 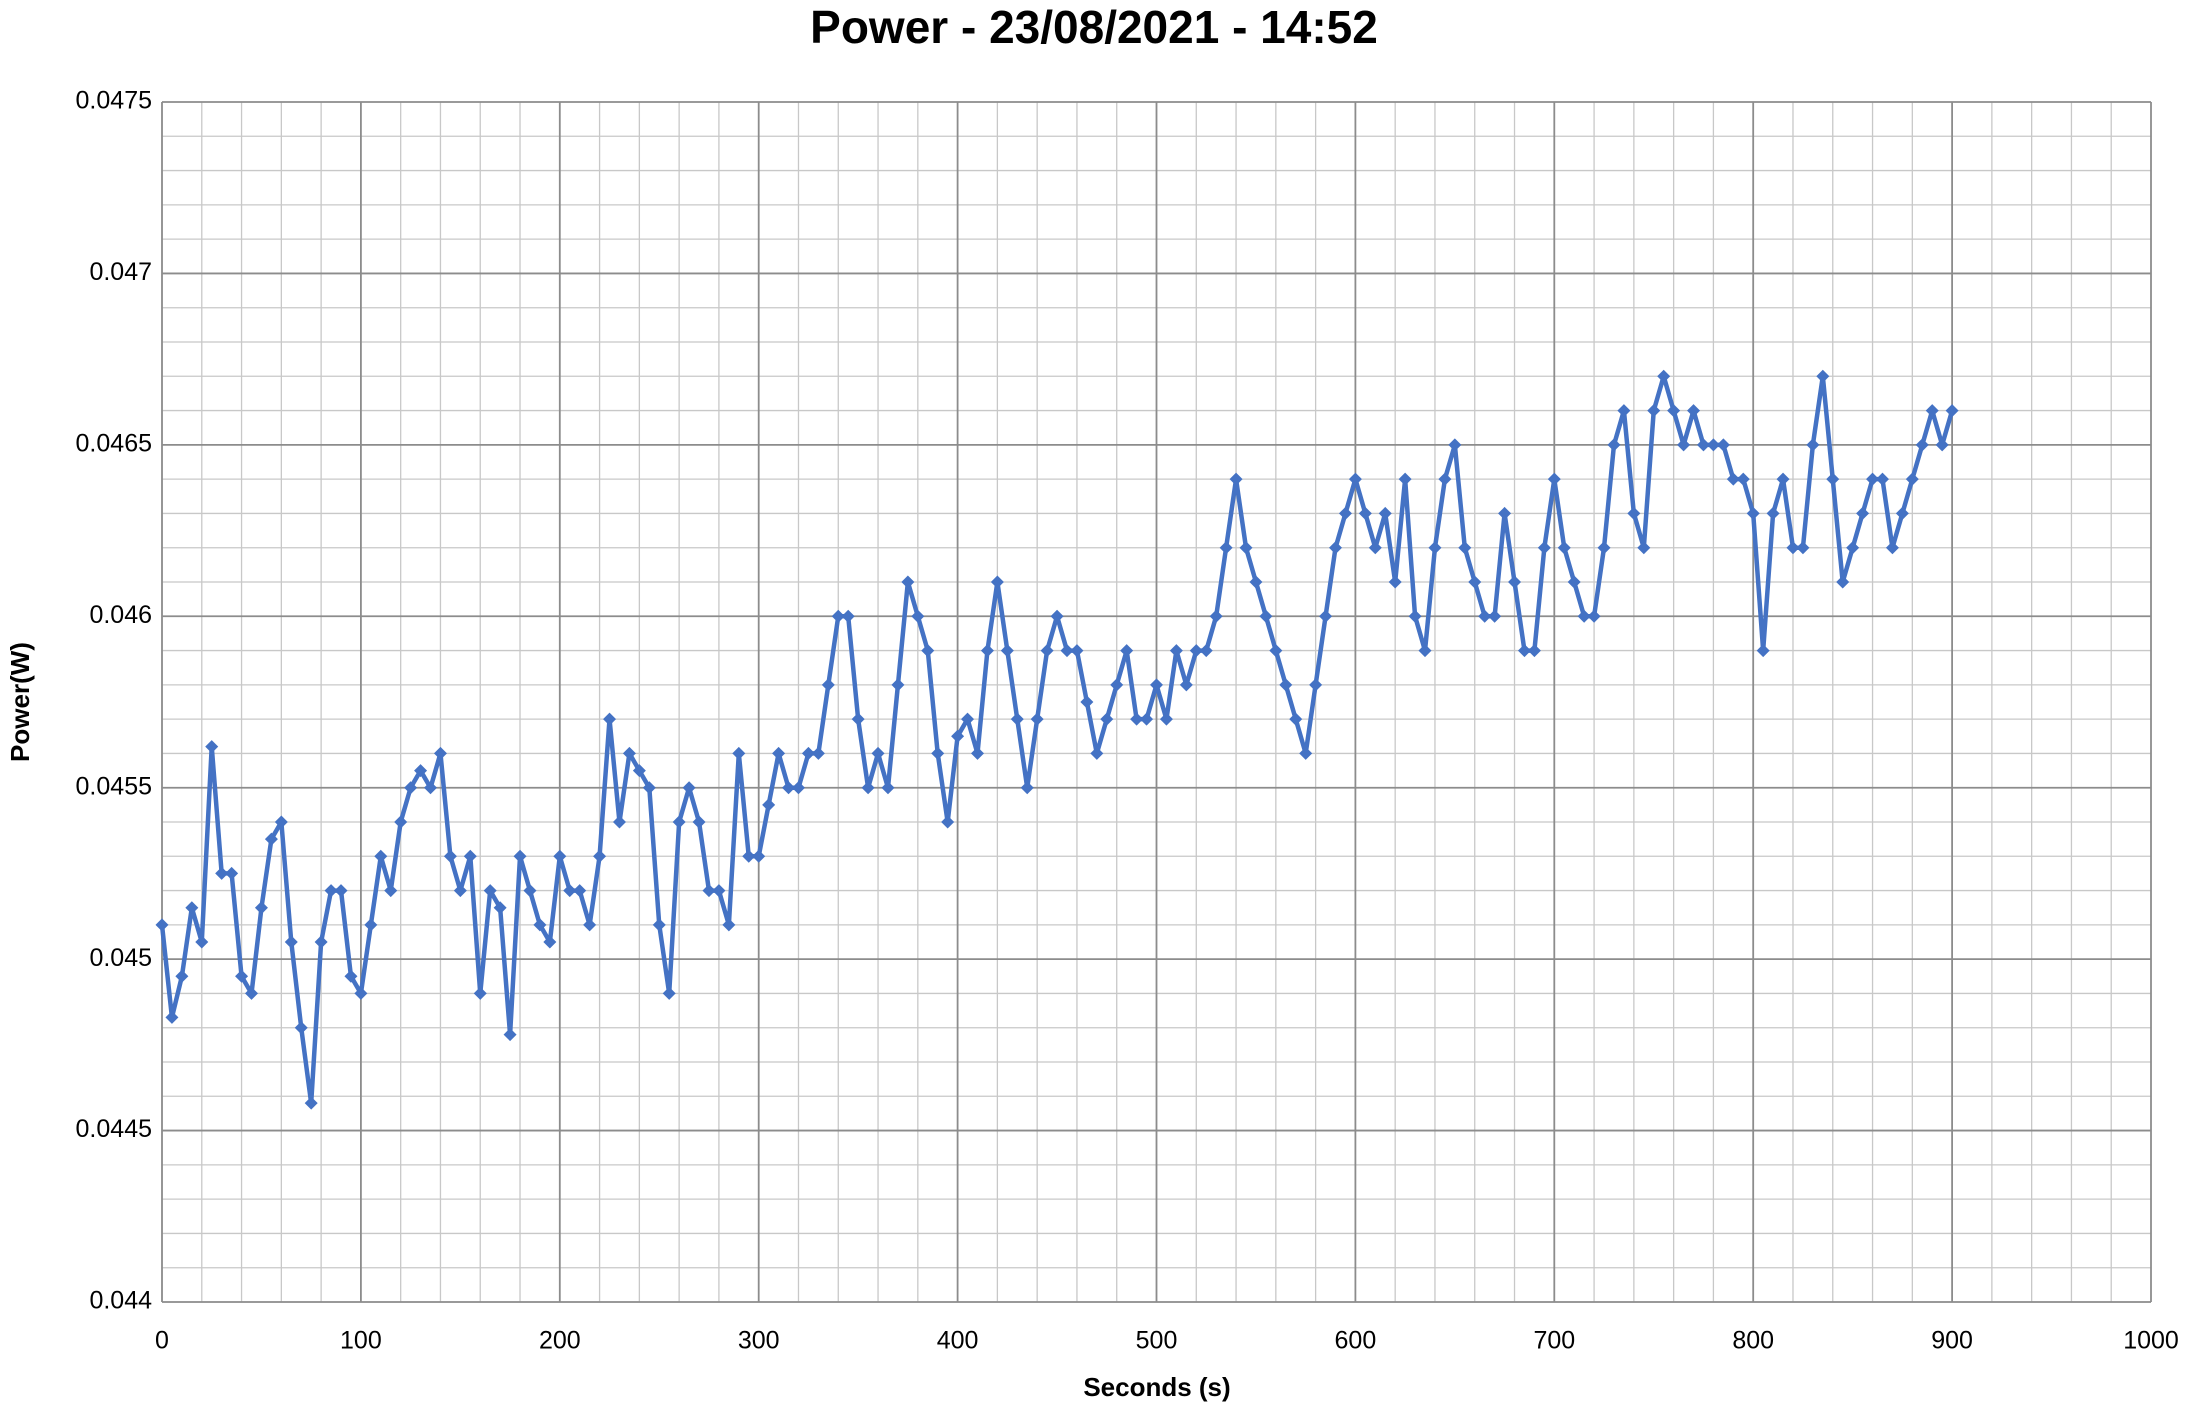 I want to click on x-tick-label: 0, so click(x=162, y=1341).